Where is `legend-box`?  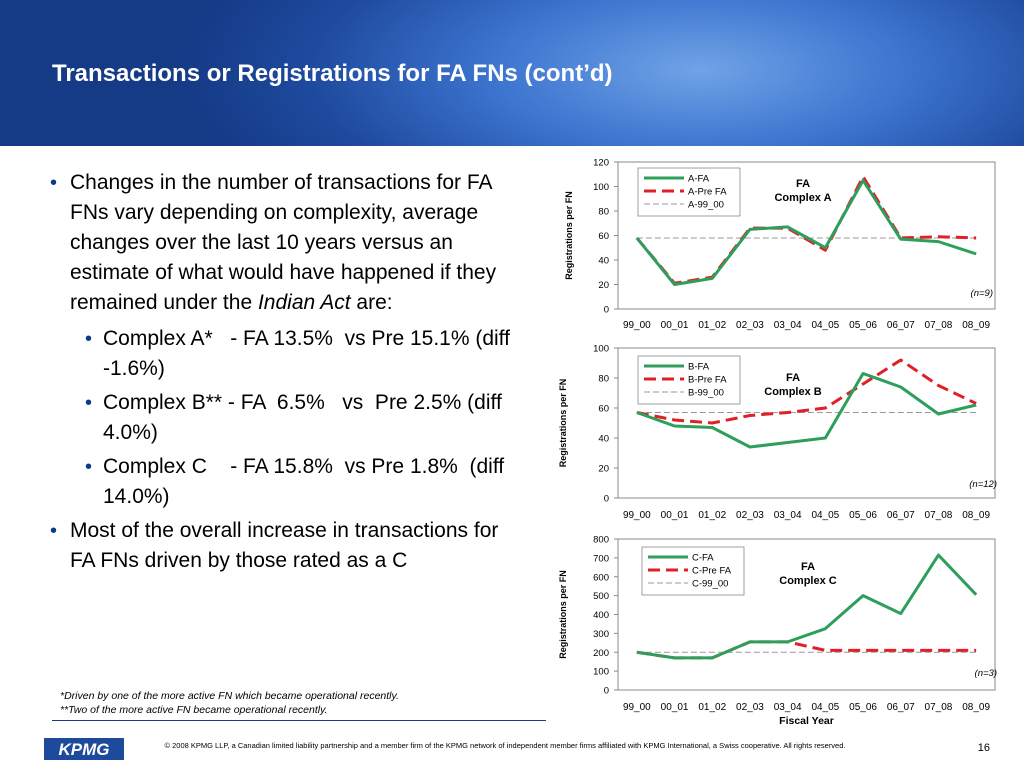 legend-box is located at coordinates (689, 380).